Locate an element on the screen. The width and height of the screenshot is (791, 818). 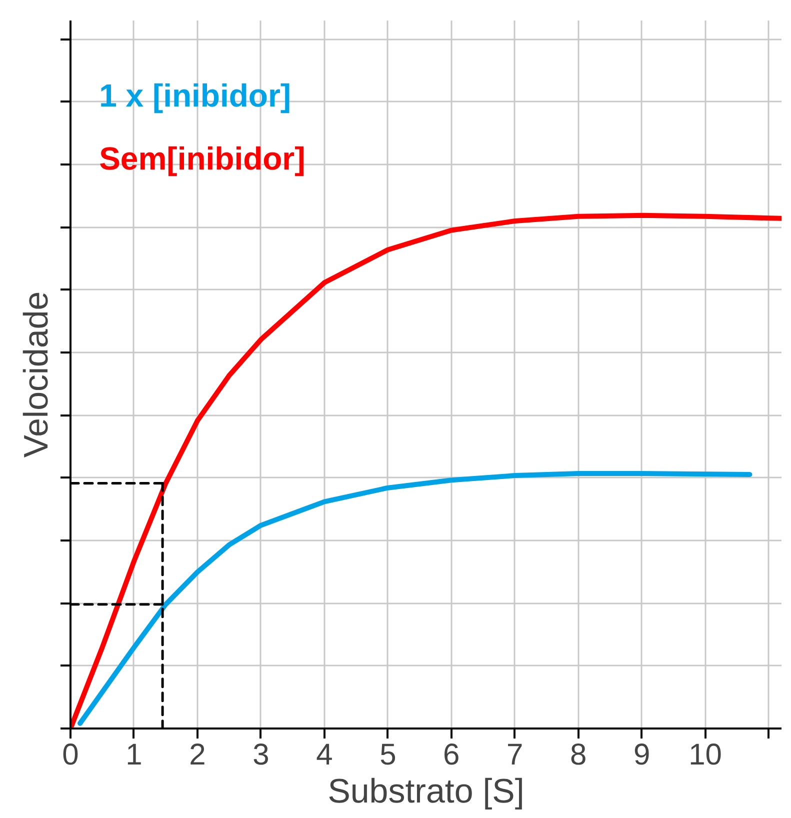
x-tick-label: 8 is located at coordinates (578, 755).